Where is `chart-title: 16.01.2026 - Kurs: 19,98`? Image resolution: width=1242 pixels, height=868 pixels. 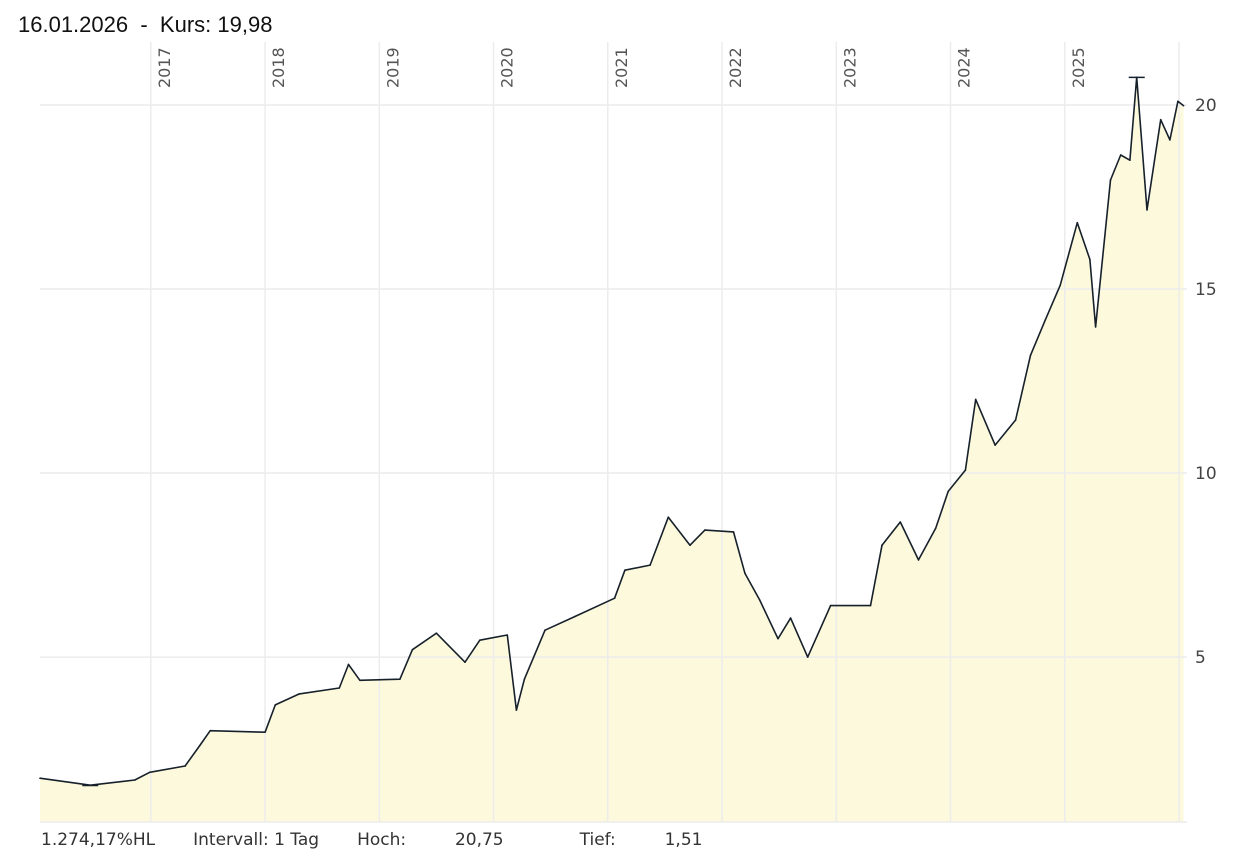 chart-title: 16.01.2026 - Kurs: 19,98 is located at coordinates (145, 25).